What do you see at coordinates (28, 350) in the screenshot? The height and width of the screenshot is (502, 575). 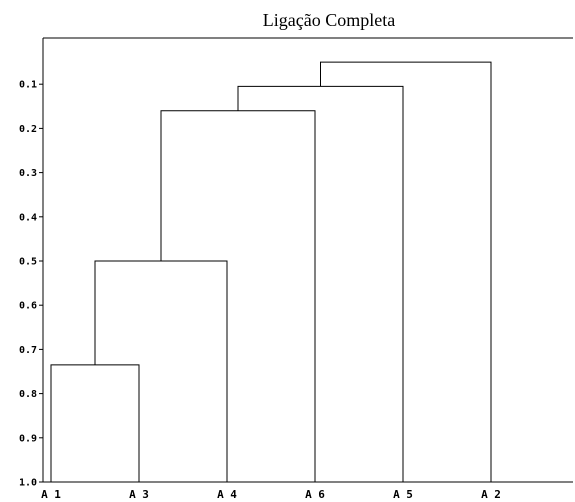 I see `y-tick-label: 0.7` at bounding box center [28, 350].